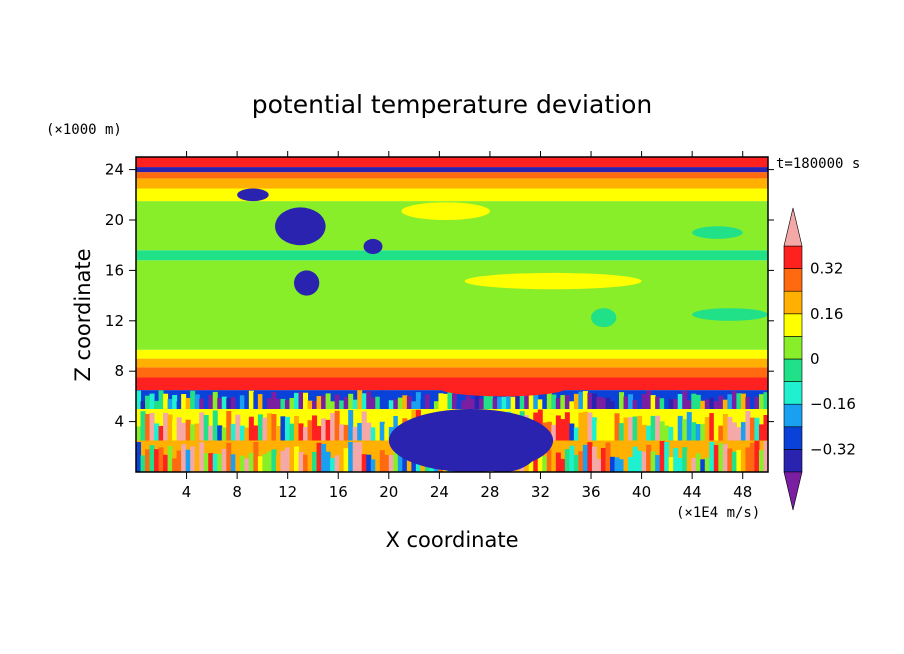 Image resolution: width=904 pixels, height=654 pixels. I want to click on y-tick-label: 20, so click(114, 220).